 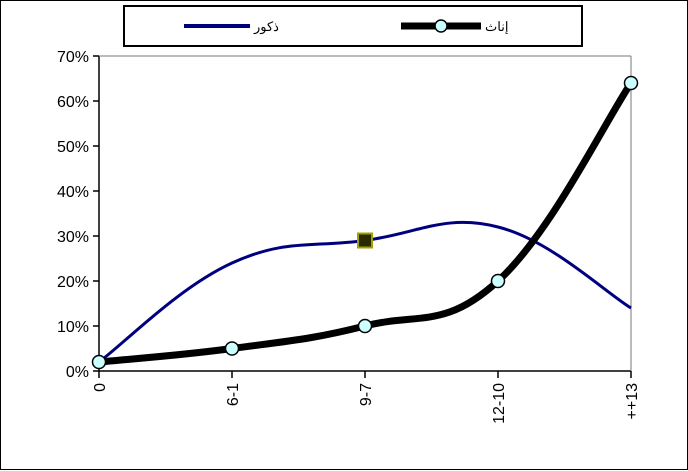 I want to click on legend-label-females: إناث, so click(x=496, y=27).